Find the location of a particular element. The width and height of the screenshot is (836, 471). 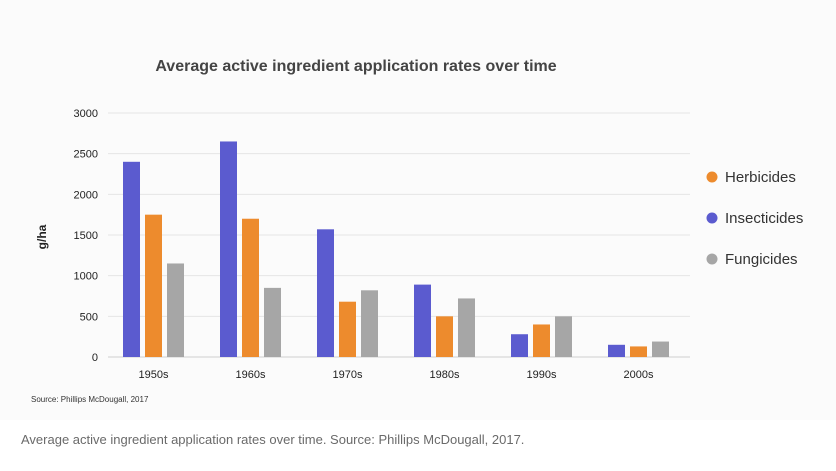

bar-fungicides-1990s is located at coordinates (563, 336).